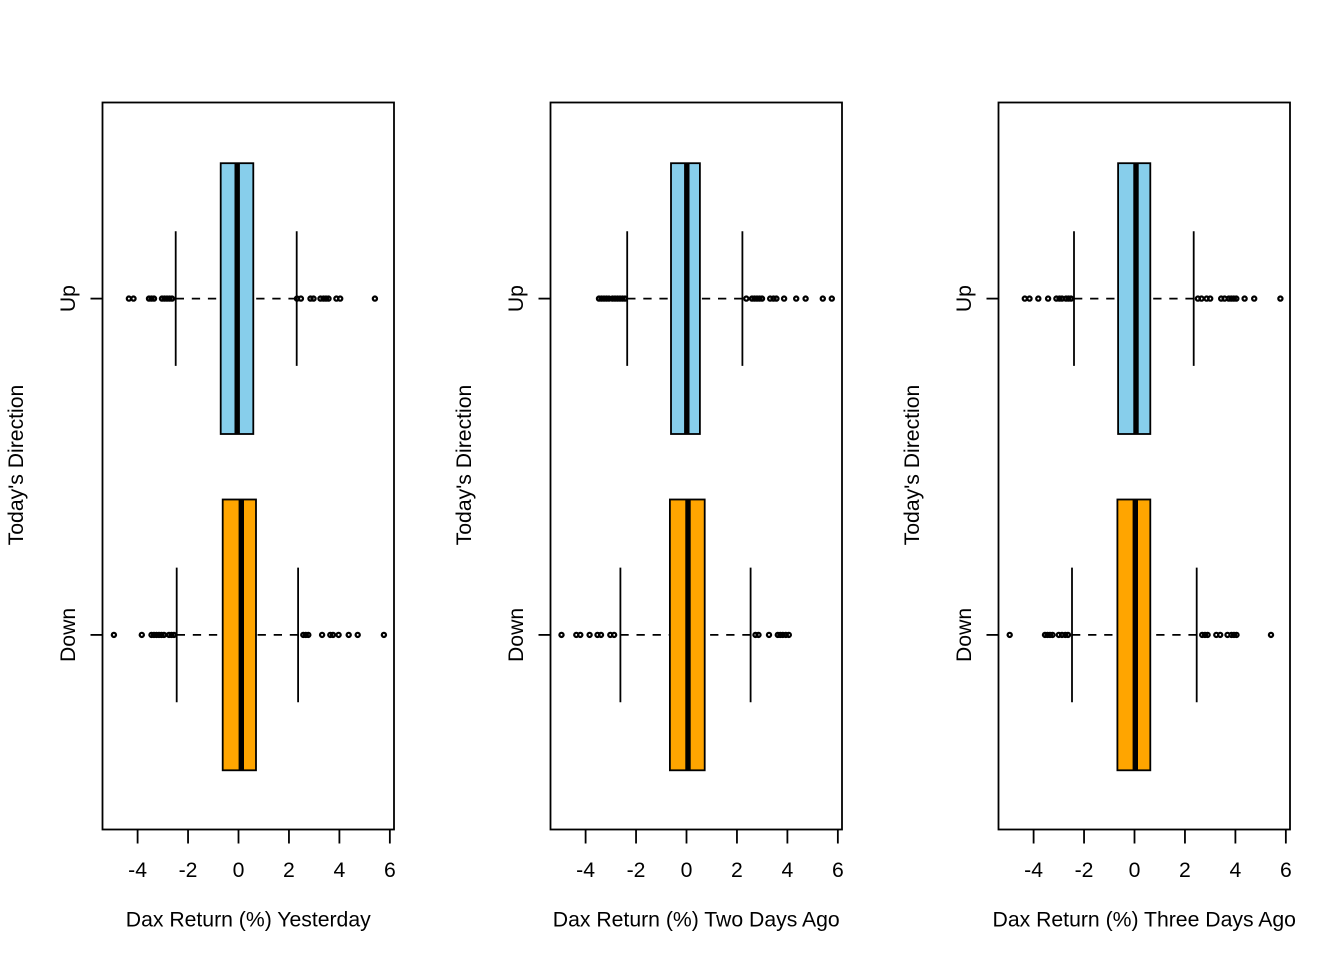 The height and width of the screenshot is (960, 1344). I want to click on svg-text: Dax Return (%) Two Days Ago, so click(696, 920).